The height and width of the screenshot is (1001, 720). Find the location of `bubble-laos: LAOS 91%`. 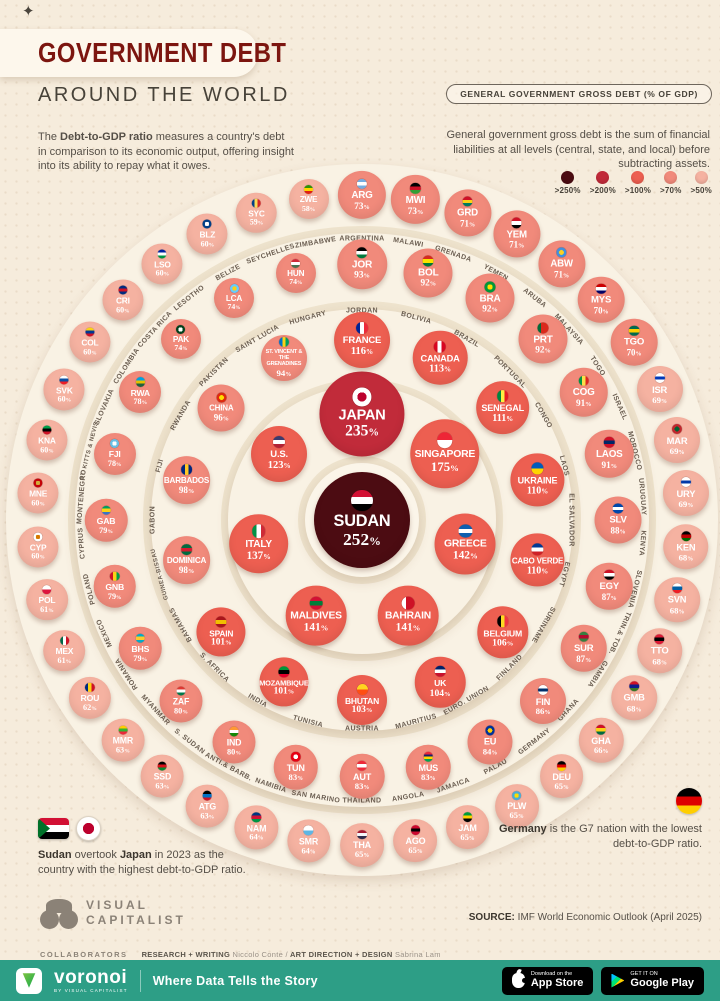

bubble-laos: LAOS 91% is located at coordinates (609, 453).